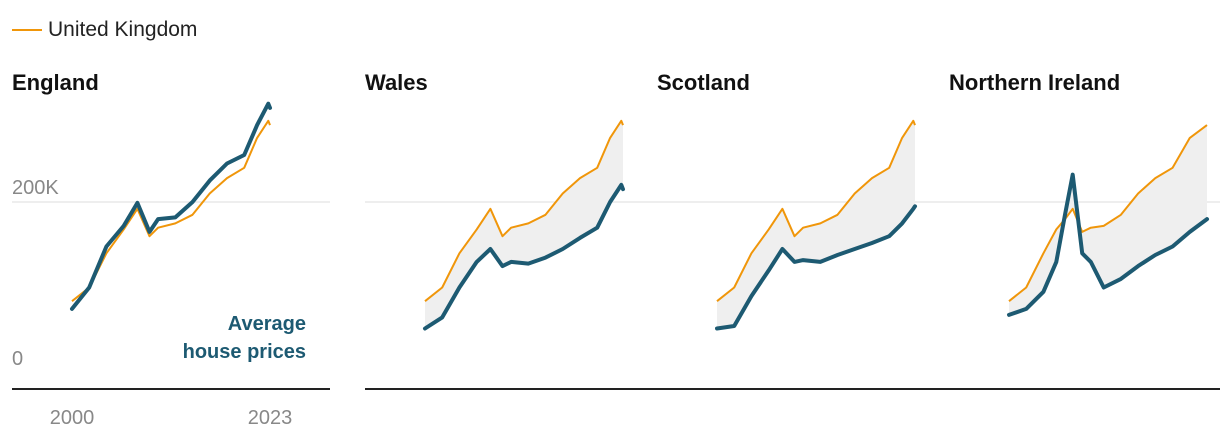  I want to click on region-line-wales, so click(524, 256).